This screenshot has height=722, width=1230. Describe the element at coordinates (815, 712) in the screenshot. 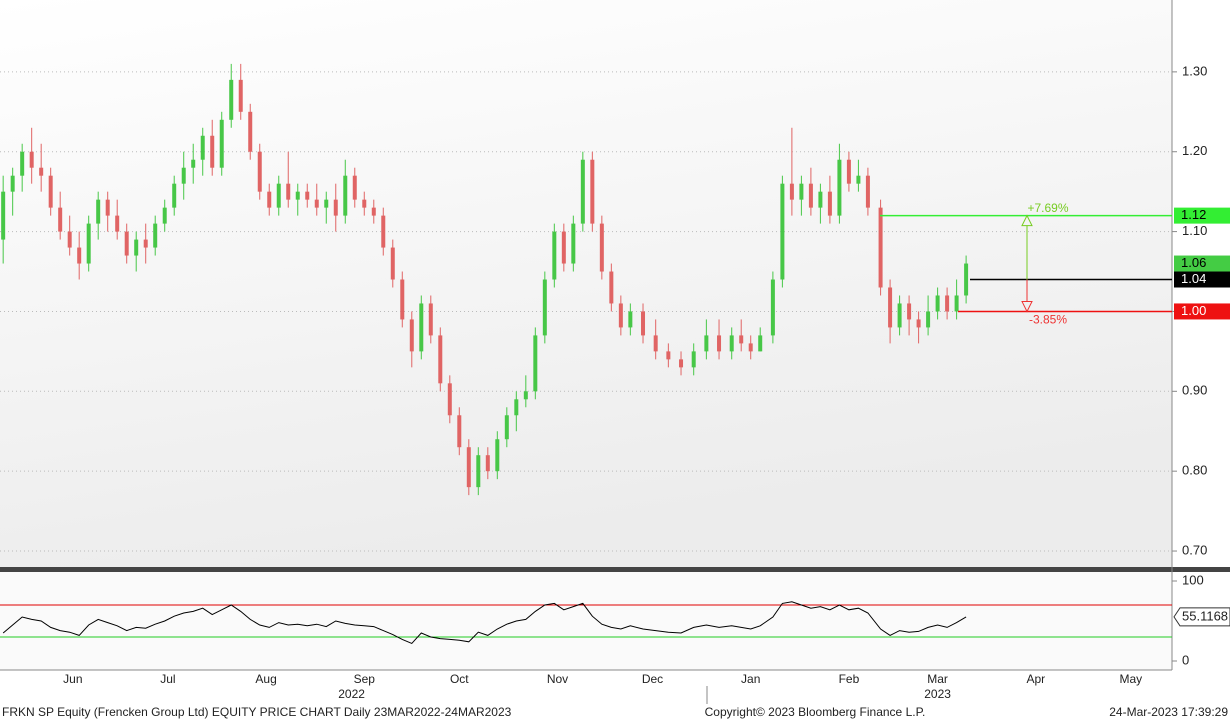

I see `footer-center: Copyright© 2023 Bloomberg Finance L.P.` at that location.